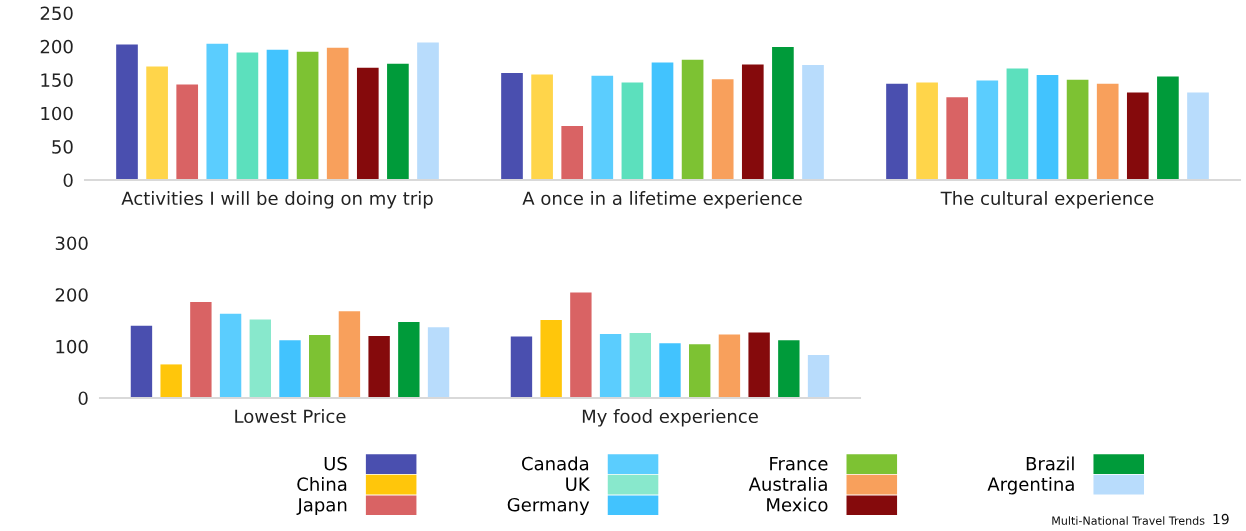 This screenshot has width=1246, height=531. Describe the element at coordinates (57, 80) in the screenshot. I see `y-tick-label: 150` at that location.